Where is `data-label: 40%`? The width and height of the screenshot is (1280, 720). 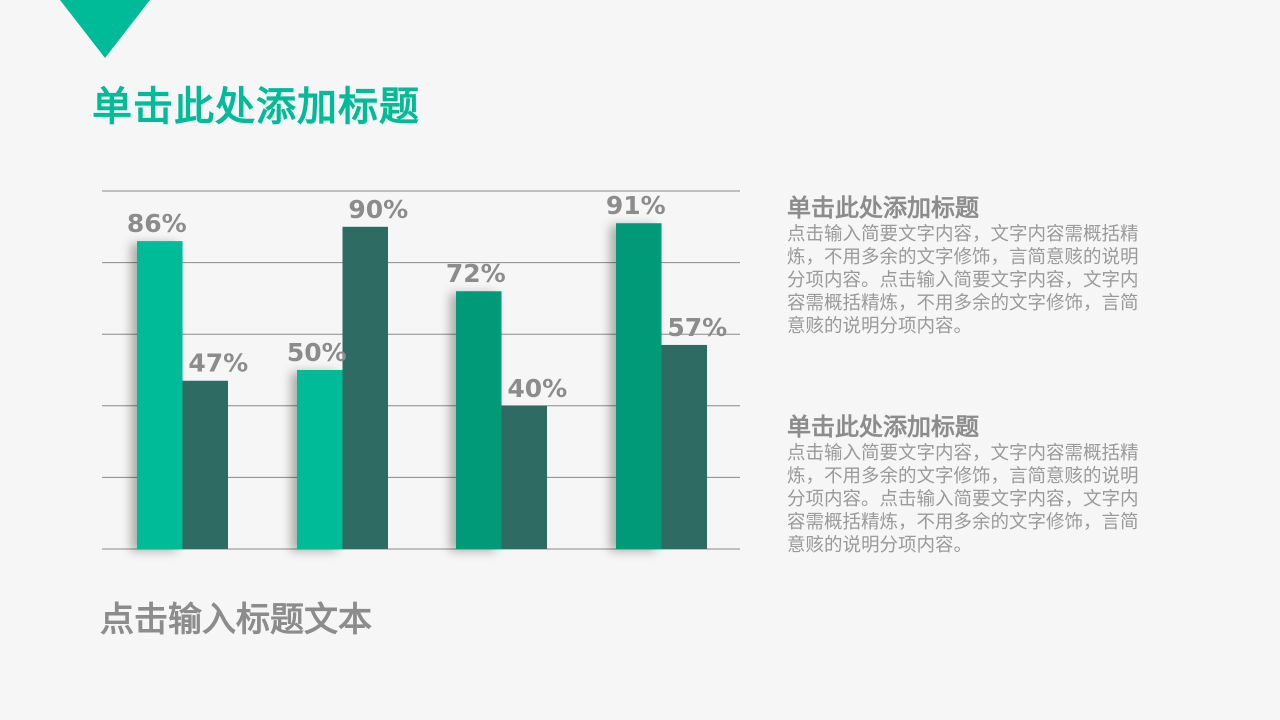 data-label: 40% is located at coordinates (537, 388).